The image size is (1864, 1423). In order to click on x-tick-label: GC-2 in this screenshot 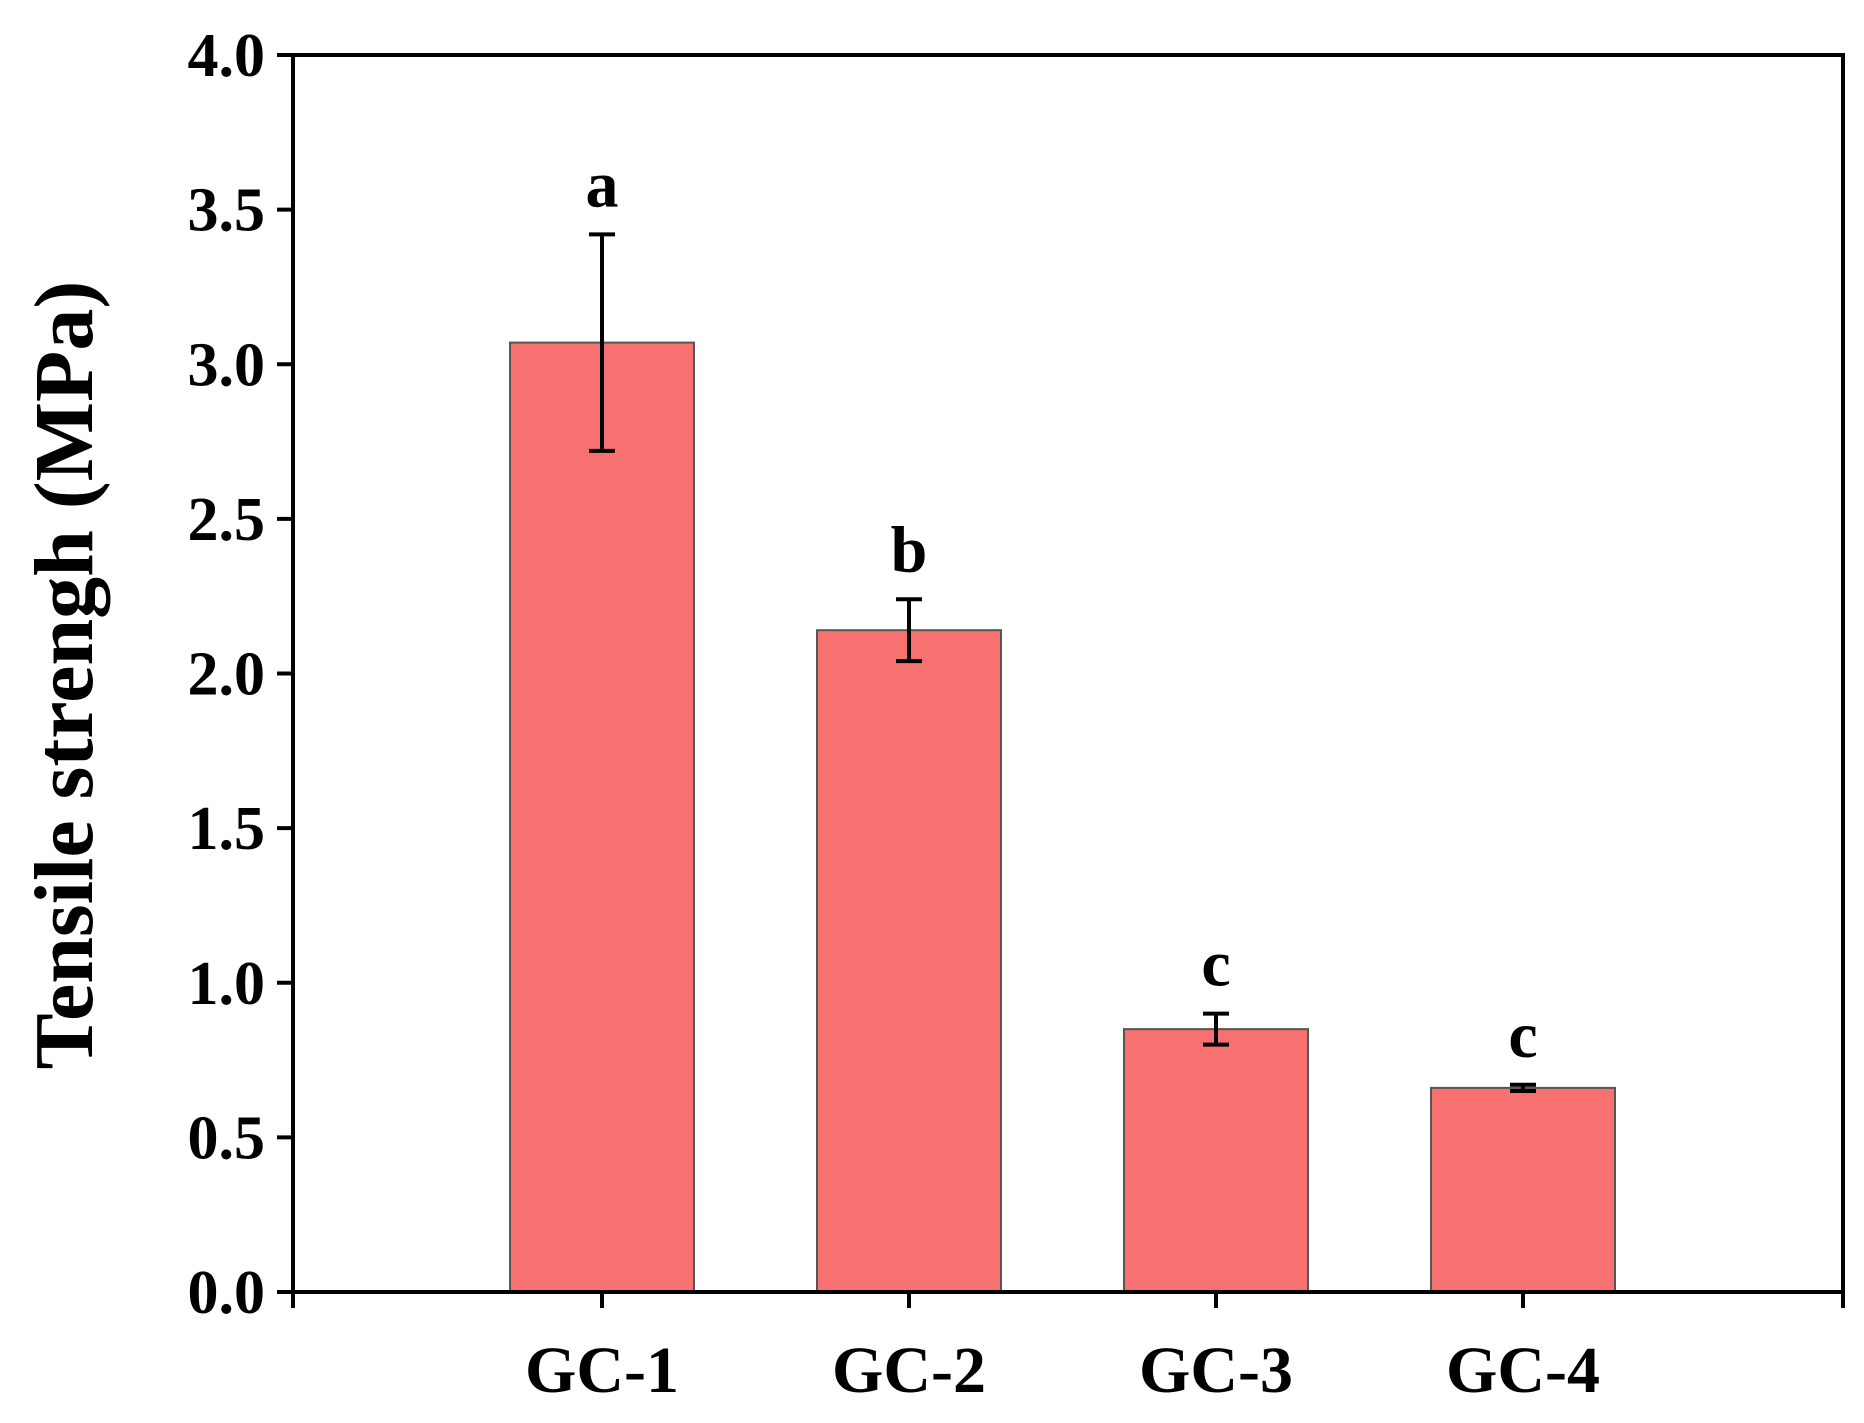, I will do `click(909, 1370)`.